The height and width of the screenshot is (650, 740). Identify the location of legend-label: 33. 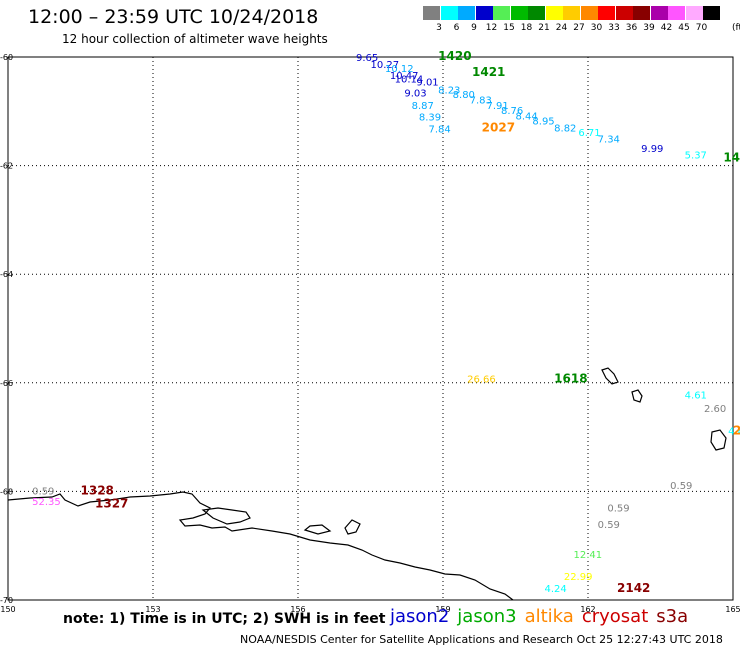
(614, 28).